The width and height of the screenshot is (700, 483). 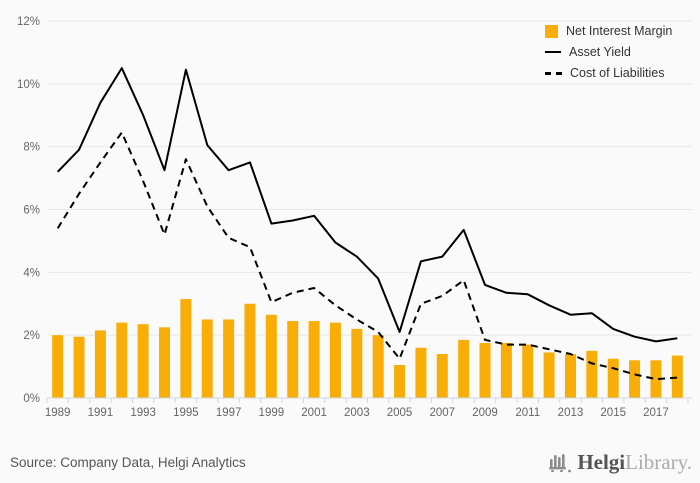 I want to click on bar-1999, so click(x=271, y=356).